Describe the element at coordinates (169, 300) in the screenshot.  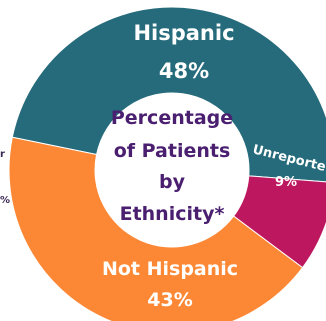
I see `slice-value-not-hispanic: 43%` at that location.